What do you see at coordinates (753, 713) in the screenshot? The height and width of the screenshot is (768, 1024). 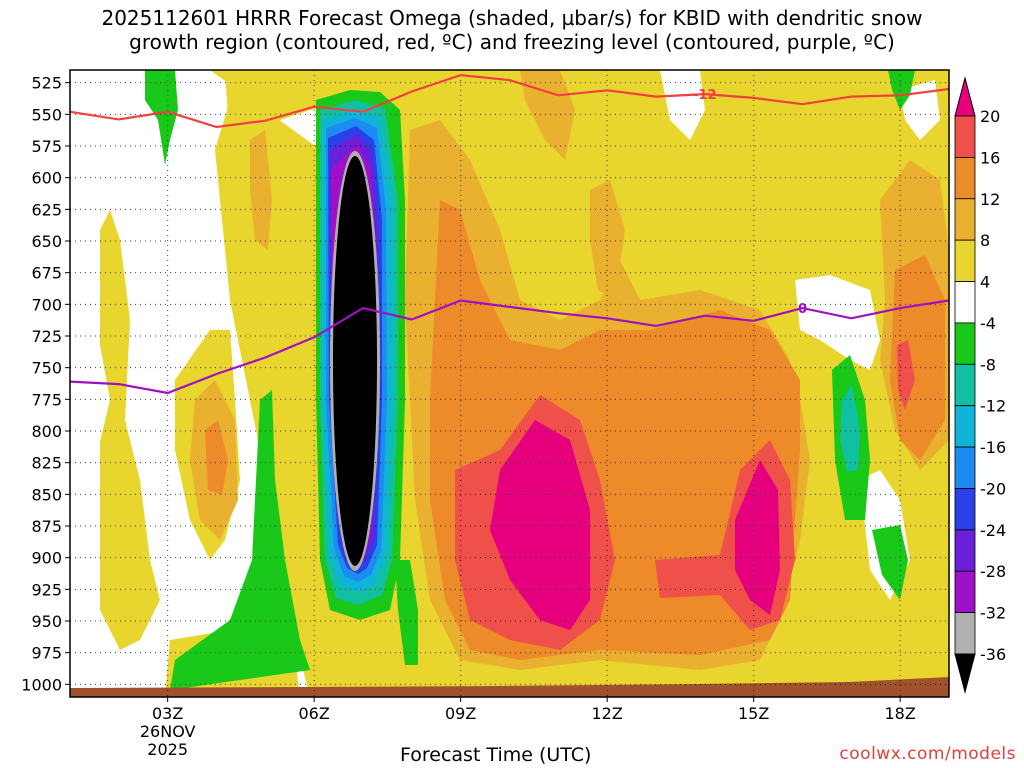 I see `x-tick-label: 15Z` at bounding box center [753, 713].